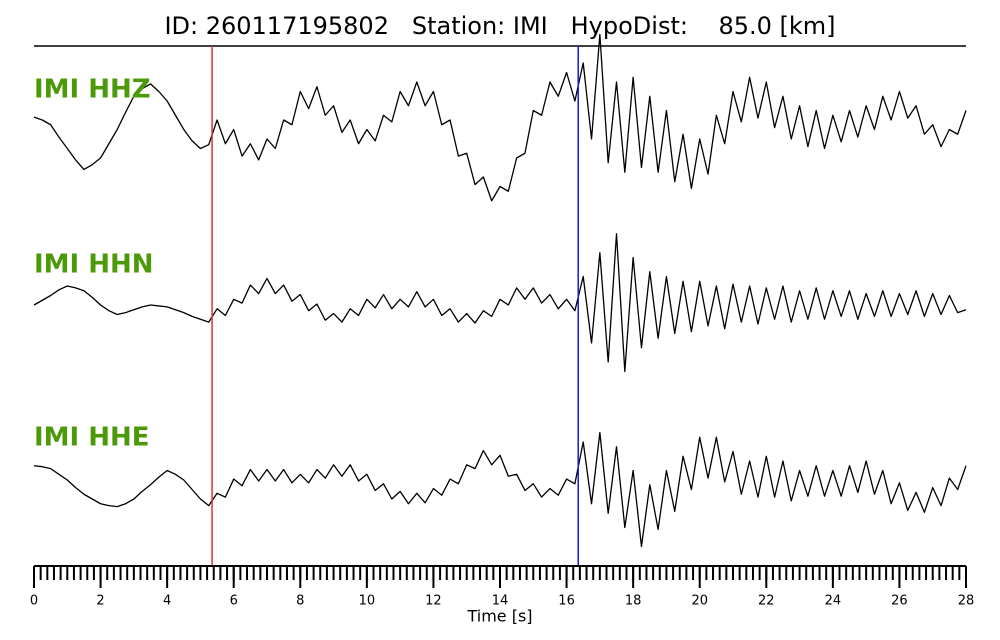 This screenshot has width=1000, height=640. I want to click on x-tick-label: 20, so click(699, 601).